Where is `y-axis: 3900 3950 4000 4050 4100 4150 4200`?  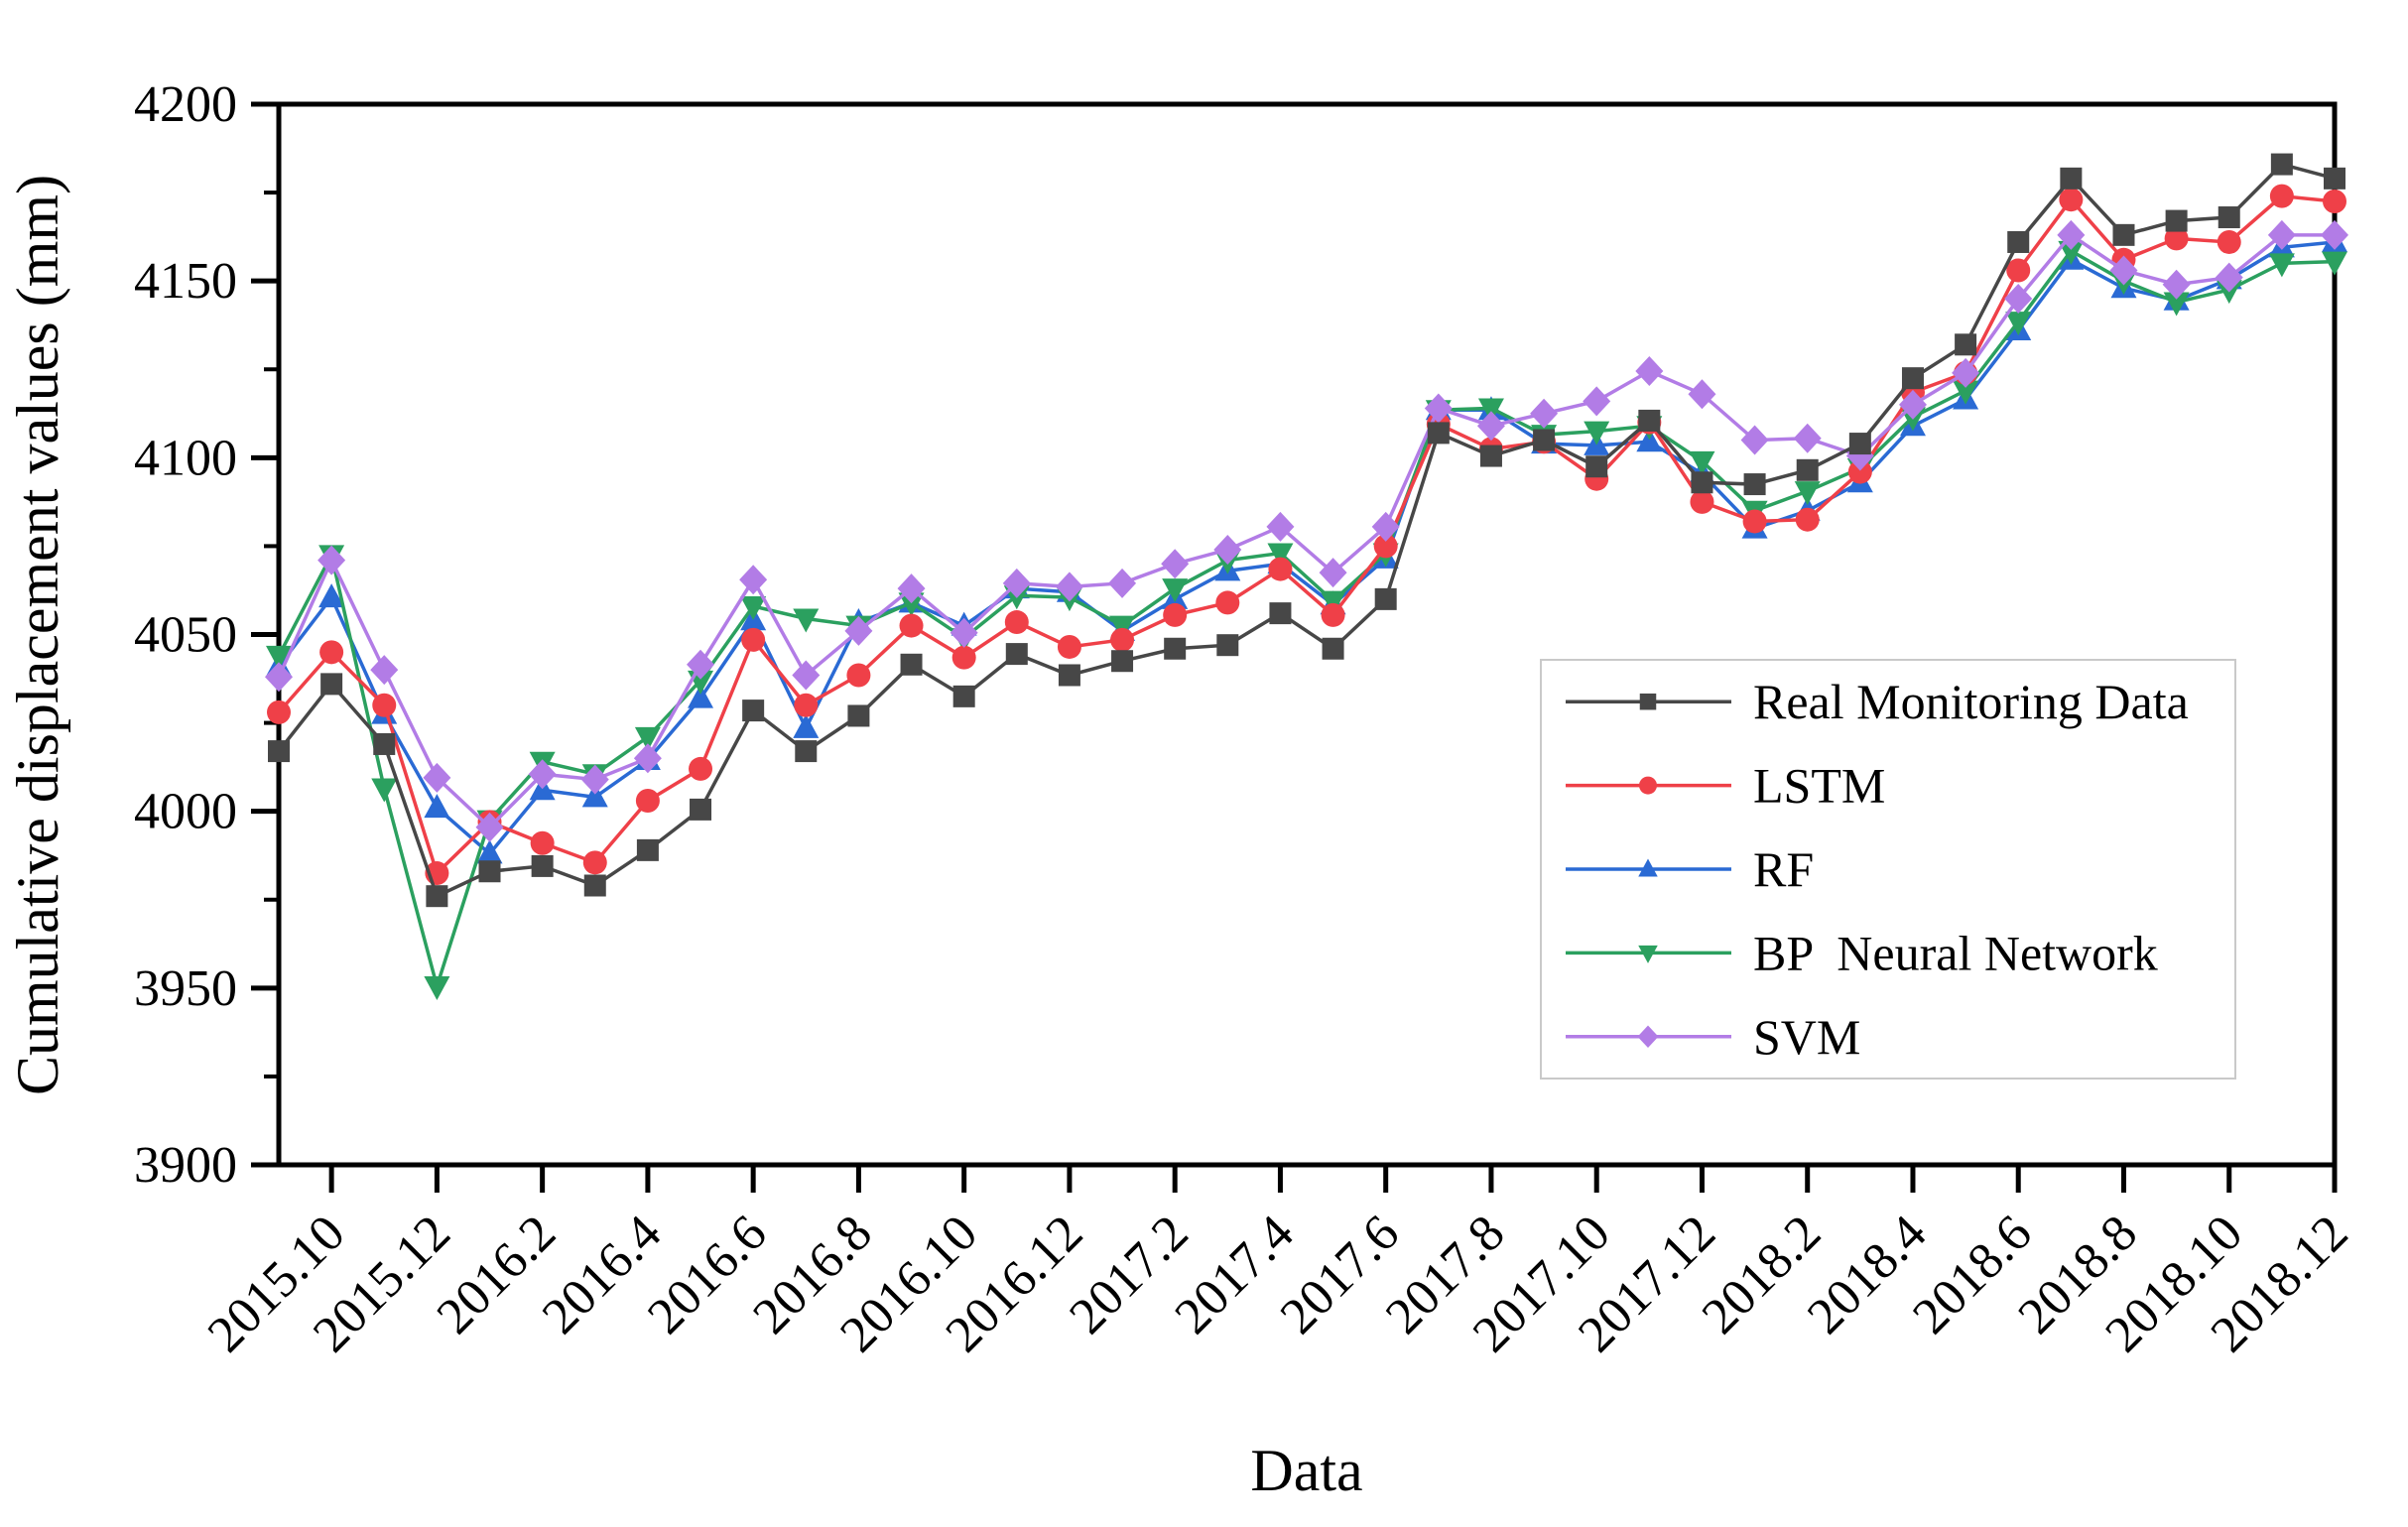 y-axis: 3900 3950 4000 4050 4100 4150 4200 is located at coordinates (205, 635).